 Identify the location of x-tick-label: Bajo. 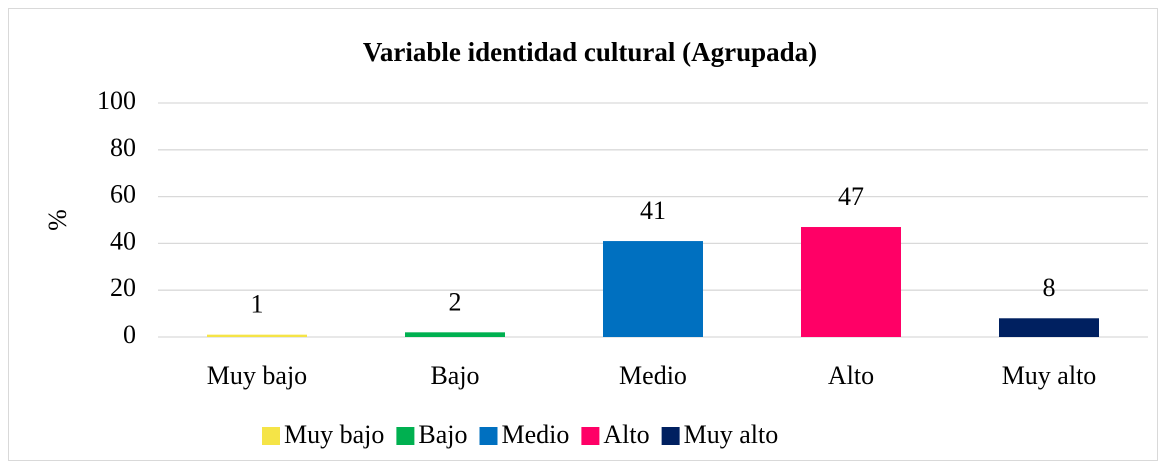
(454, 375).